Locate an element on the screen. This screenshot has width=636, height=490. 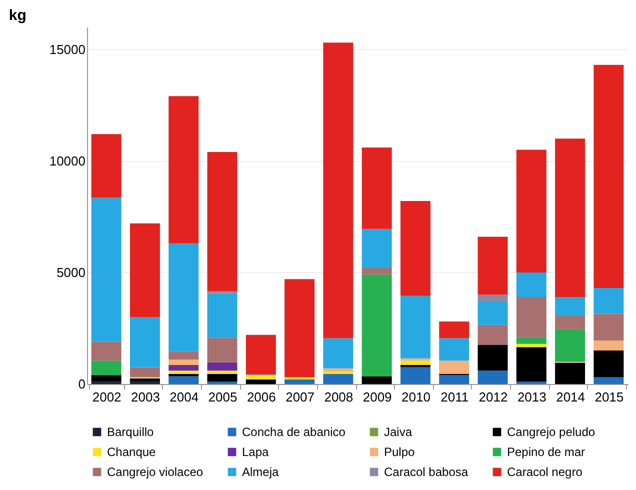
x-tick-label: 2006 is located at coordinates (261, 397).